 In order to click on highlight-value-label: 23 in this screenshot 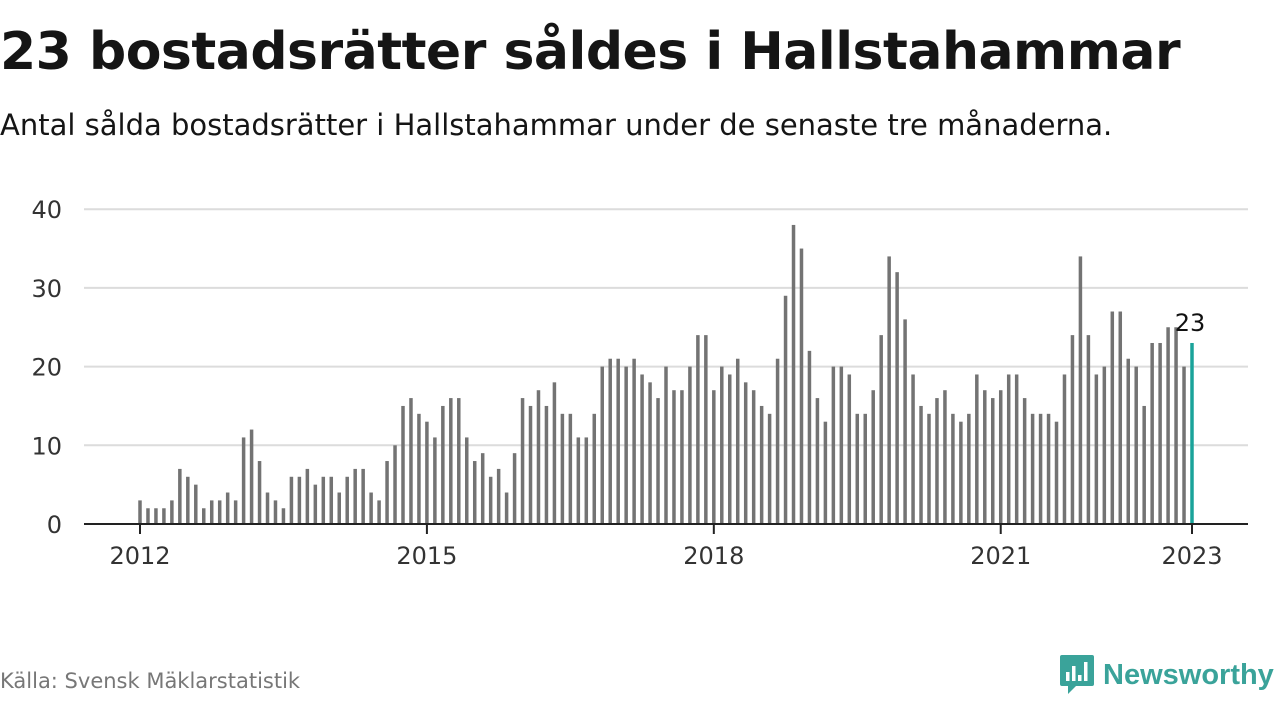, I will do `click(1190, 323)`.